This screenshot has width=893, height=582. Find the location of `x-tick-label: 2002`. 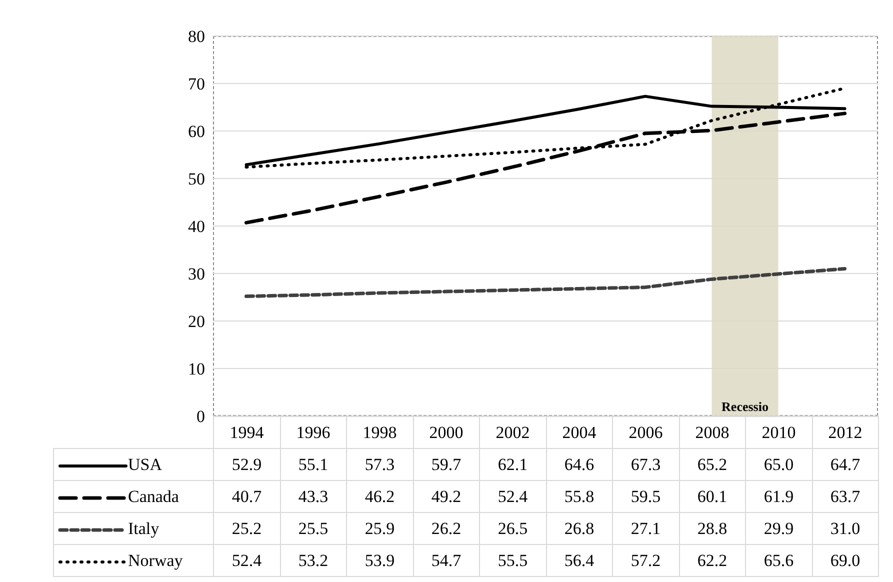

x-tick-label: 2002 is located at coordinates (513, 432).